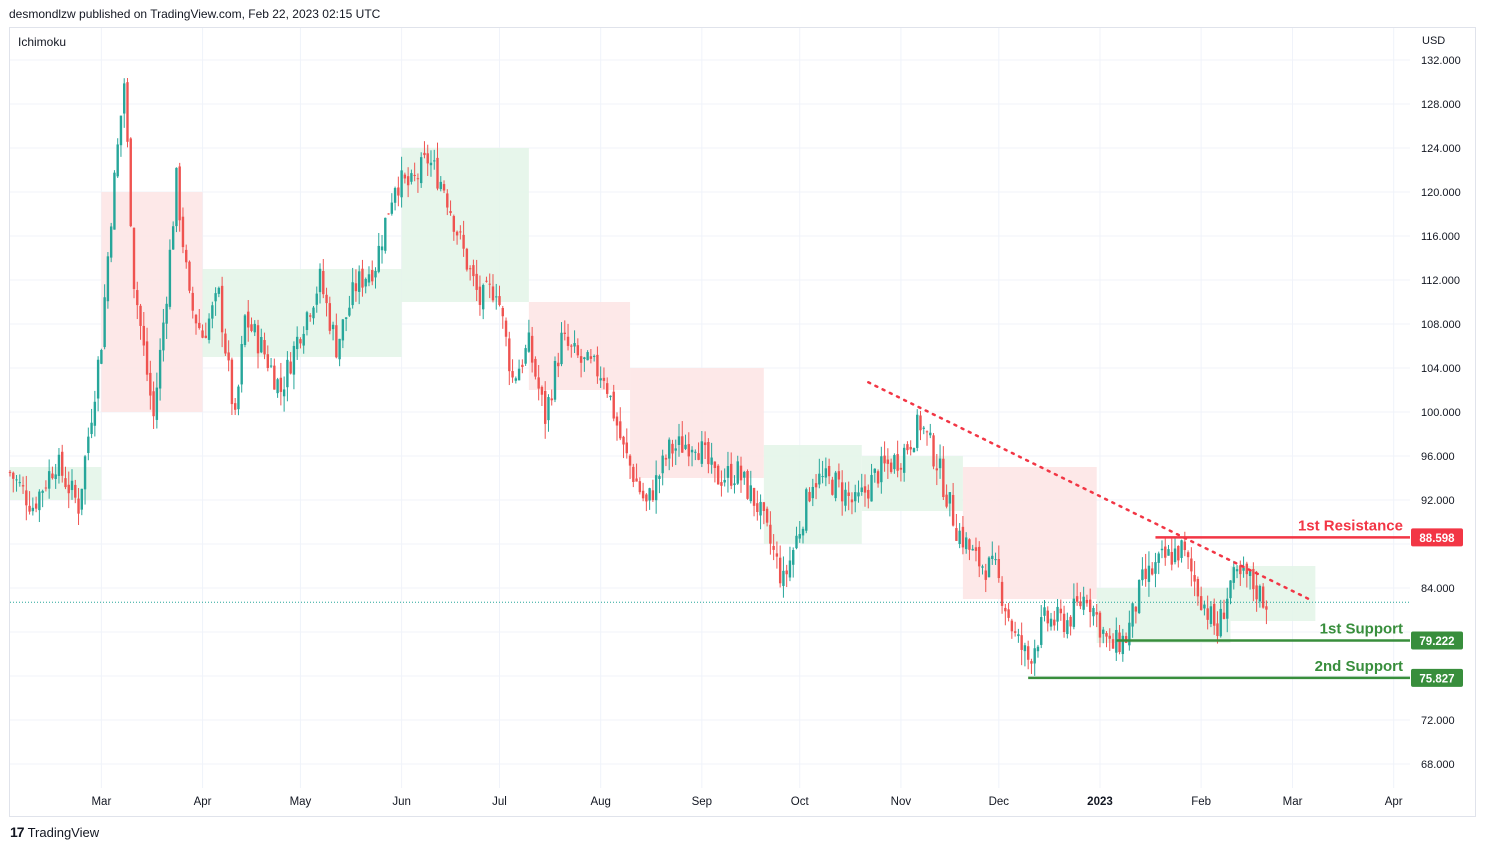 This screenshot has width=1485, height=850. Describe the element at coordinates (499, 802) in the screenshot. I see `time-tick-label: Jul` at that location.